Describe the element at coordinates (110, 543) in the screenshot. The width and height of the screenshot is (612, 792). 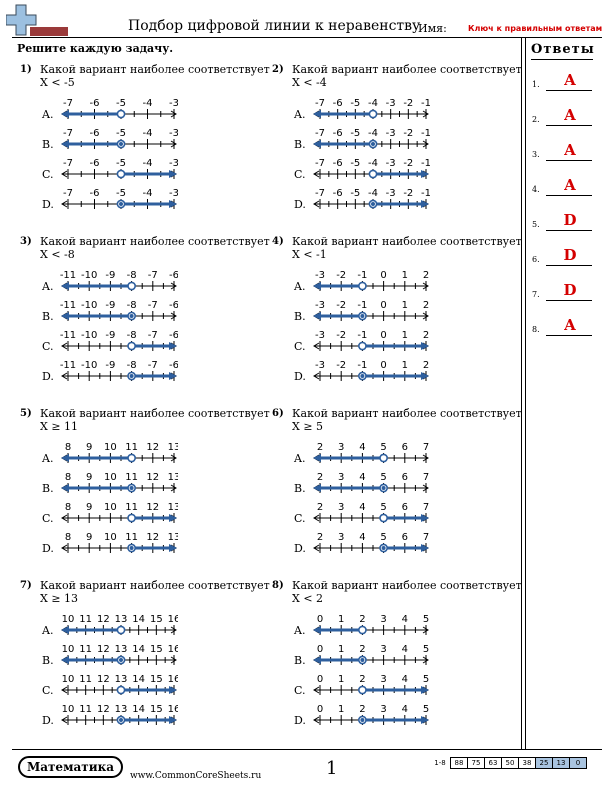
I see `option-d: D. 8 9 10 11 12 13` at that location.